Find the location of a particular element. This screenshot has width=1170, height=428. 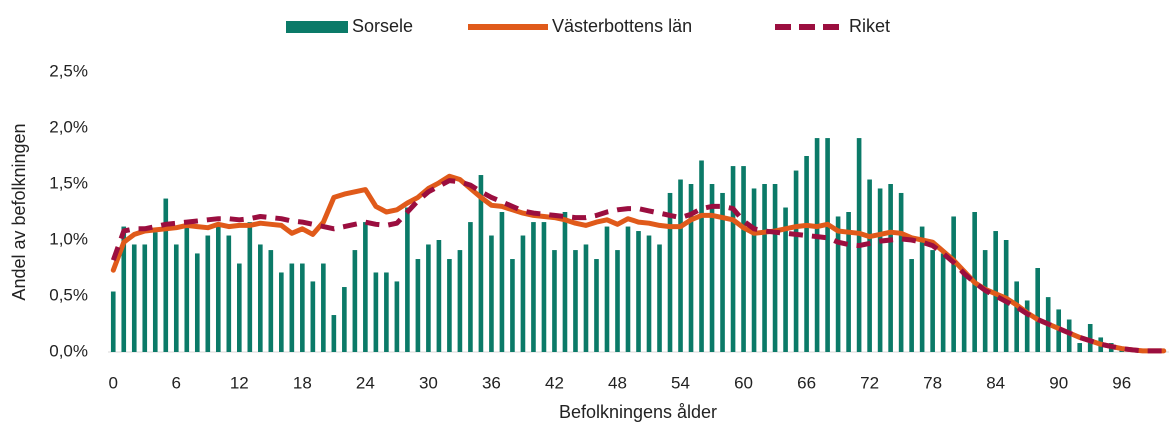

x-tick-label: 6 is located at coordinates (176, 382).